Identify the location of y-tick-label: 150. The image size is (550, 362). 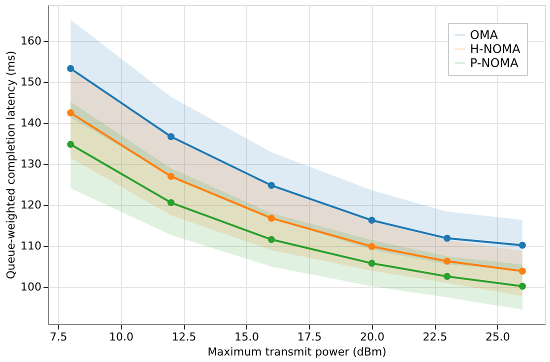
(31, 82).